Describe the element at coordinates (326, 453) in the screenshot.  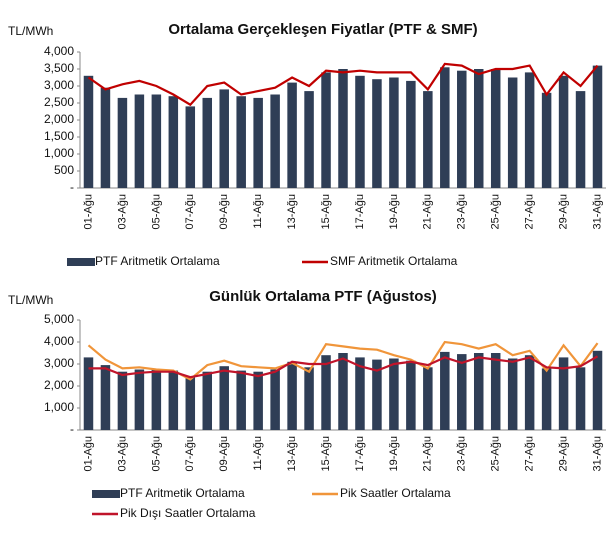
I see `x-tick-label: 15-Ağu` at that location.